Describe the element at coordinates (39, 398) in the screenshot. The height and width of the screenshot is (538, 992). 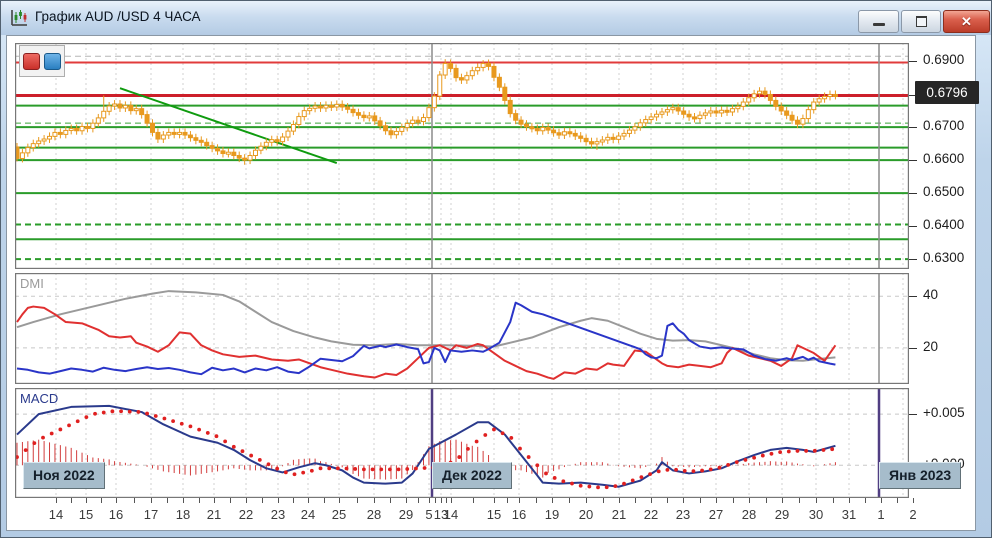
I see `macd-panel-label: MACD` at that location.